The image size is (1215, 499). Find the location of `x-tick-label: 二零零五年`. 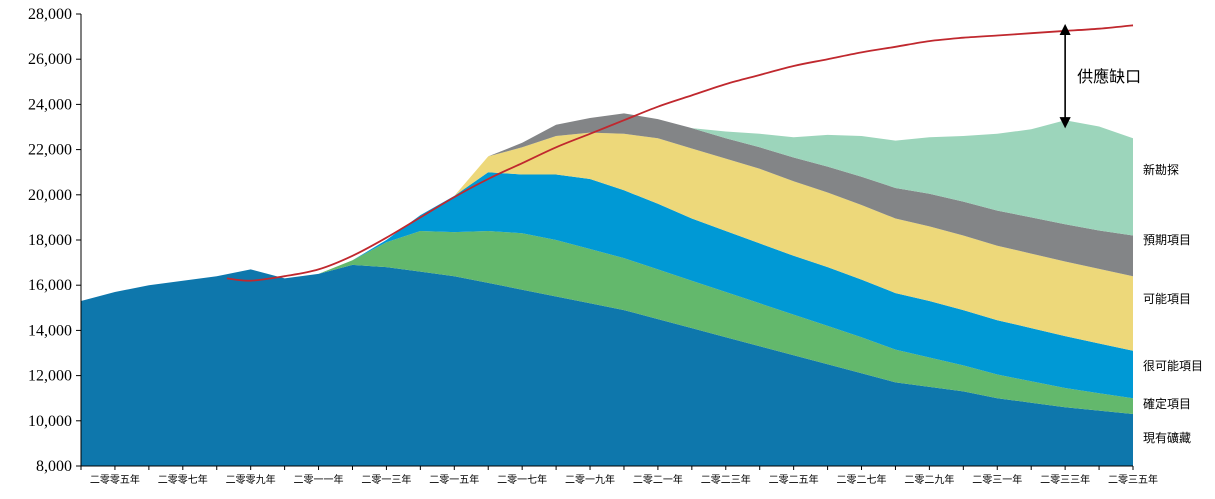

x-tick-label: 二零零五年 is located at coordinates (115, 479).